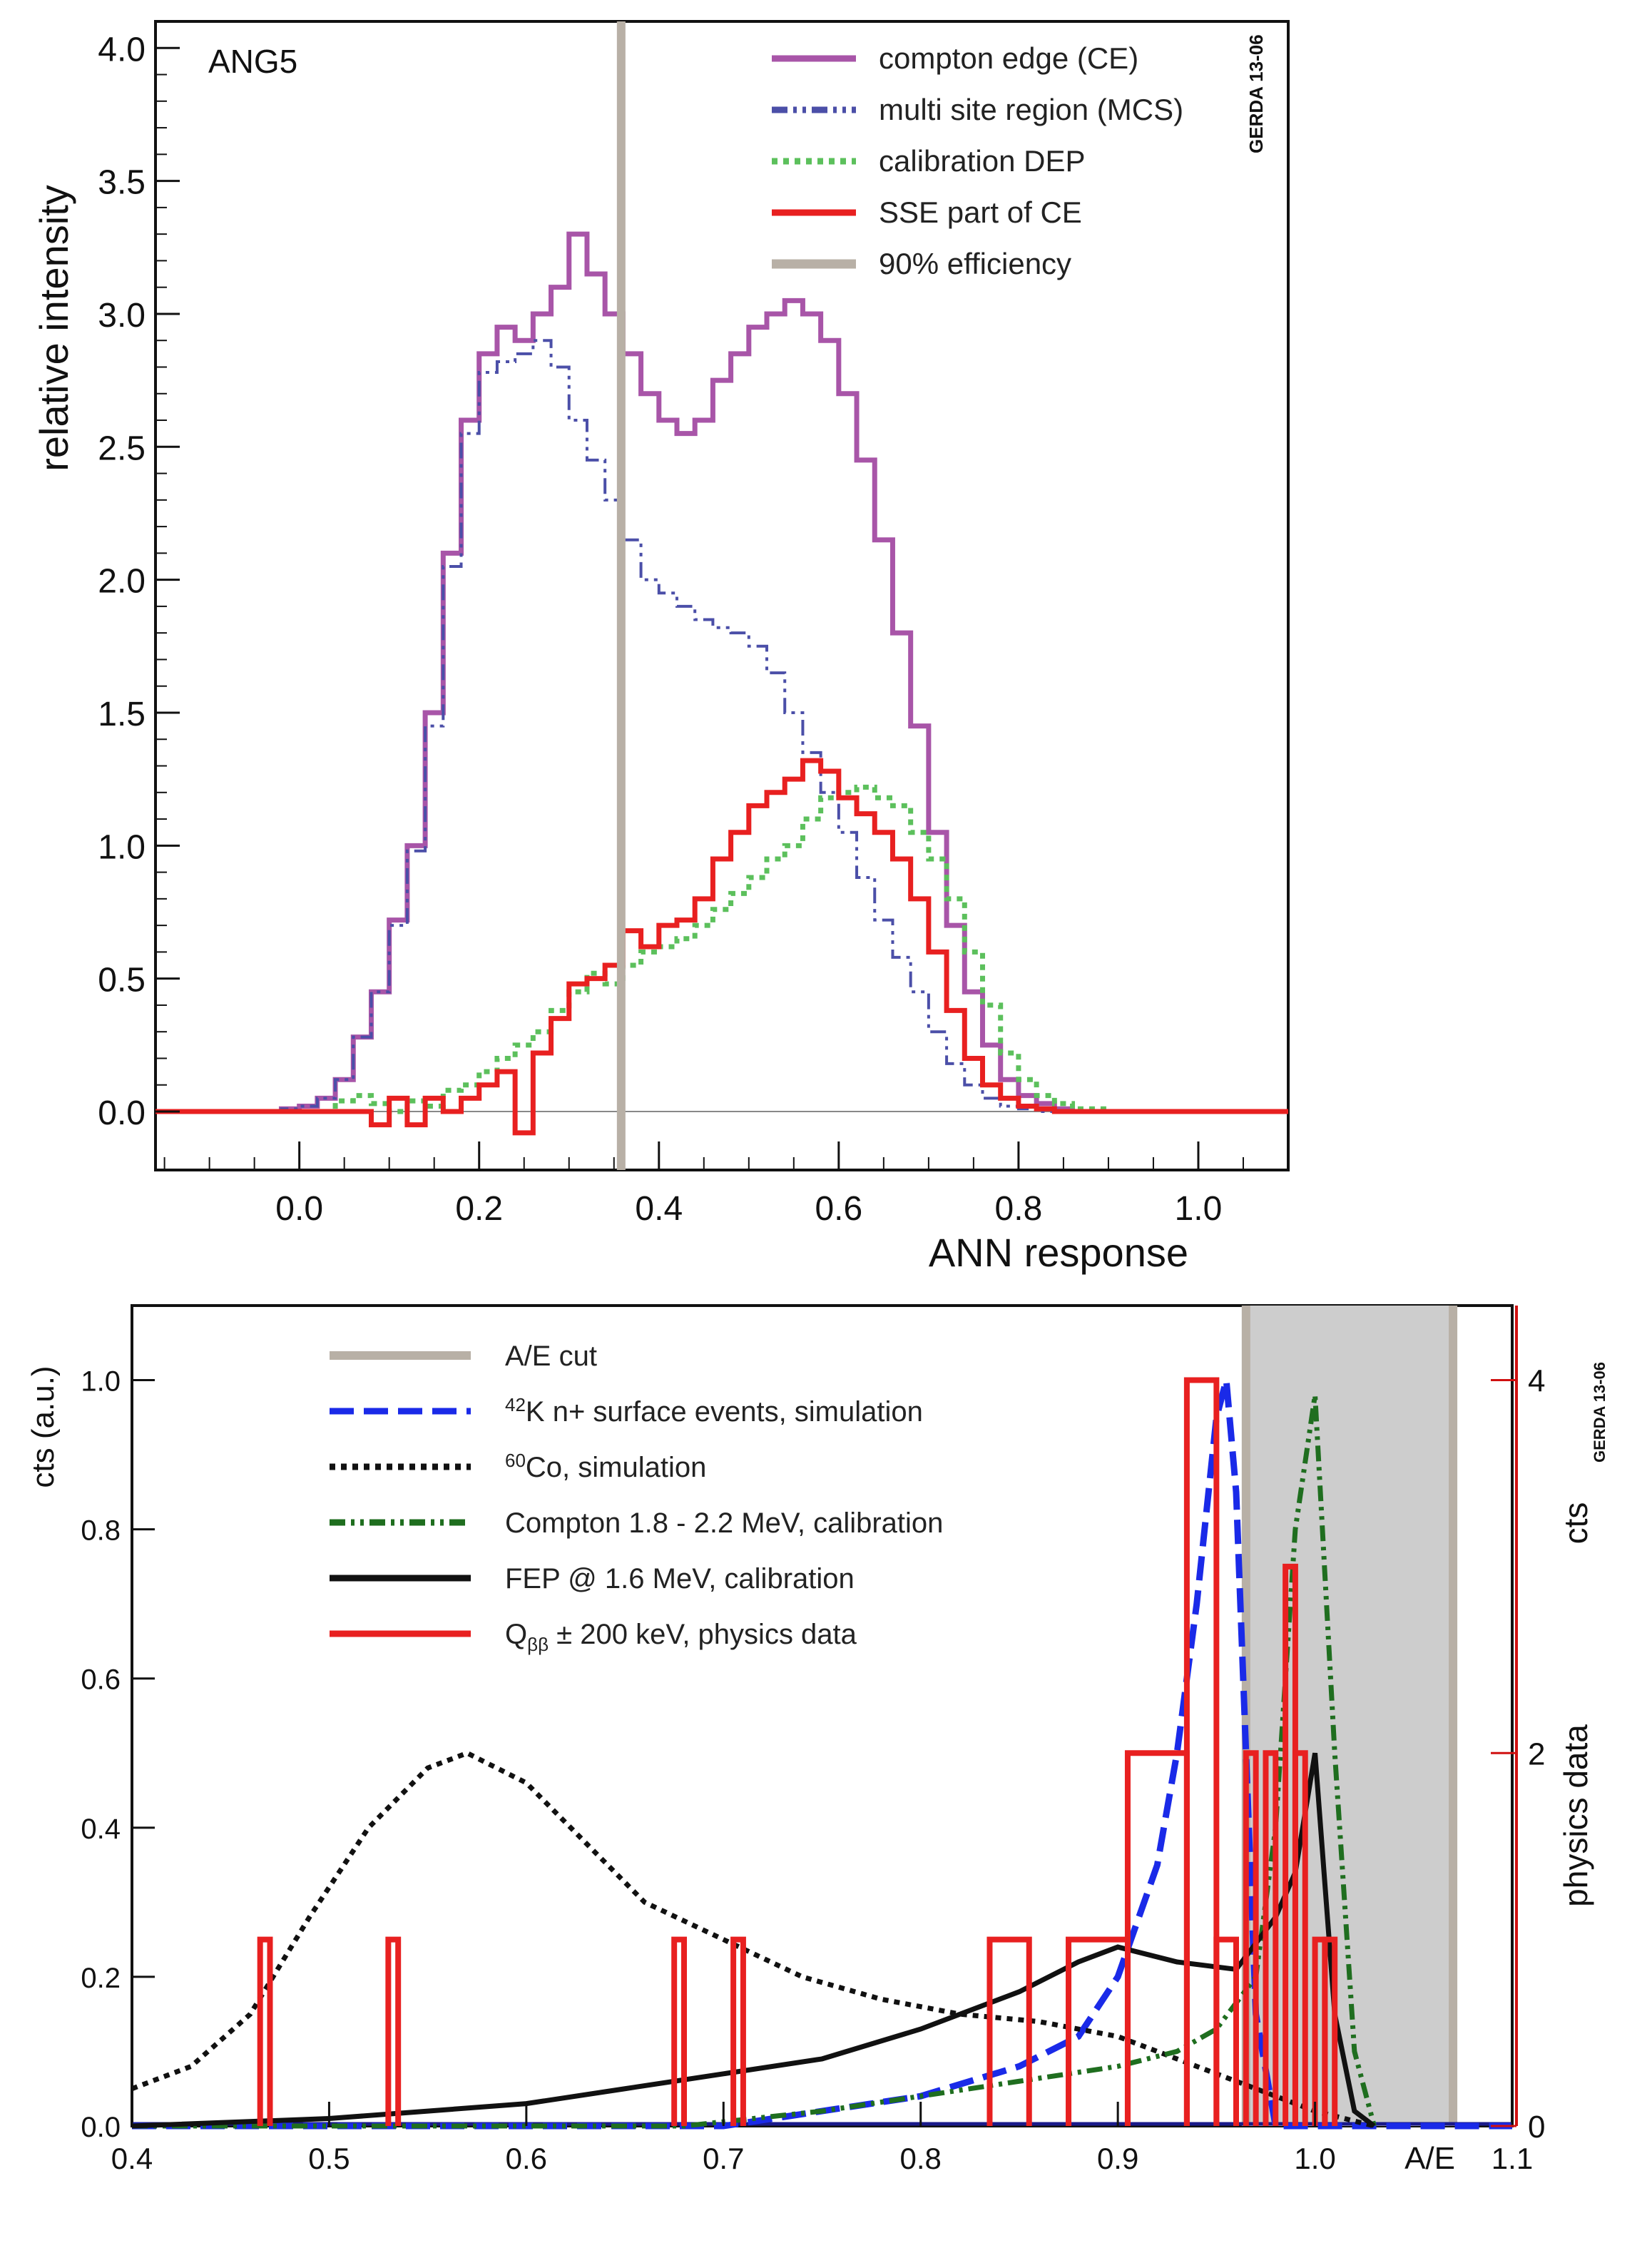 Image resolution: width=1652 pixels, height=2248 pixels. Describe the element at coordinates (122, 981) in the screenshot. I see `top-ytick-label: 0.5` at that location.